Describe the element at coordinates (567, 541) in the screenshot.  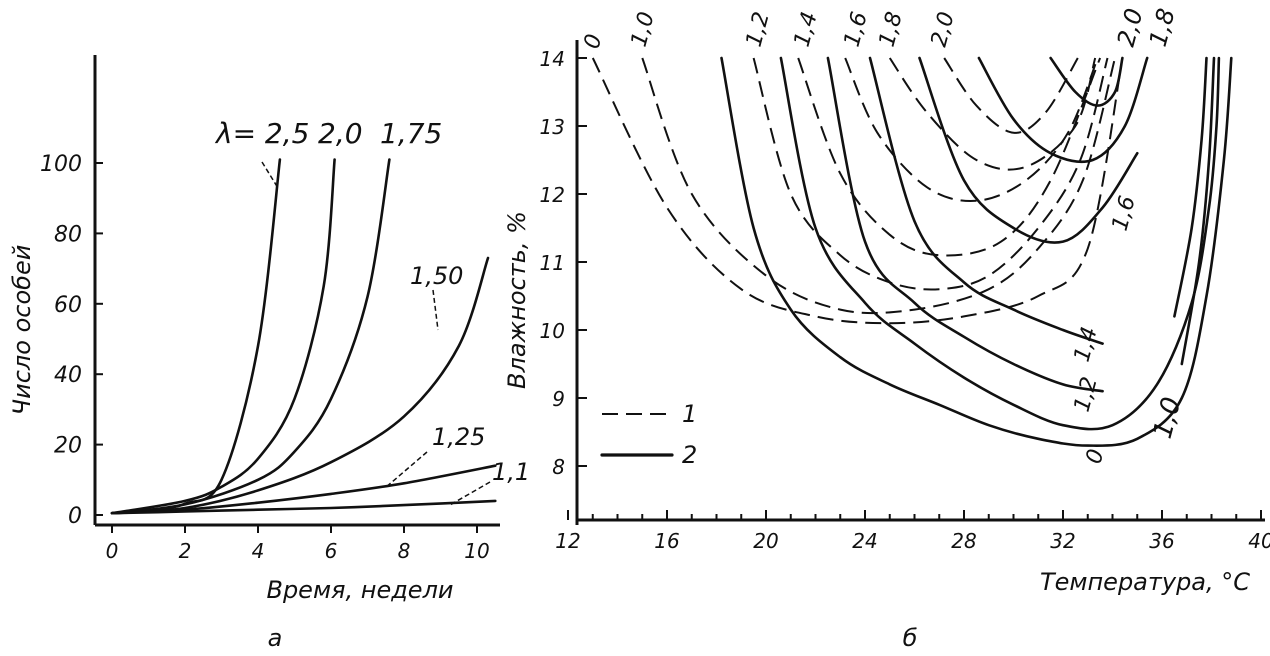
I see `panel-b-x-tick-label: 12` at that location.